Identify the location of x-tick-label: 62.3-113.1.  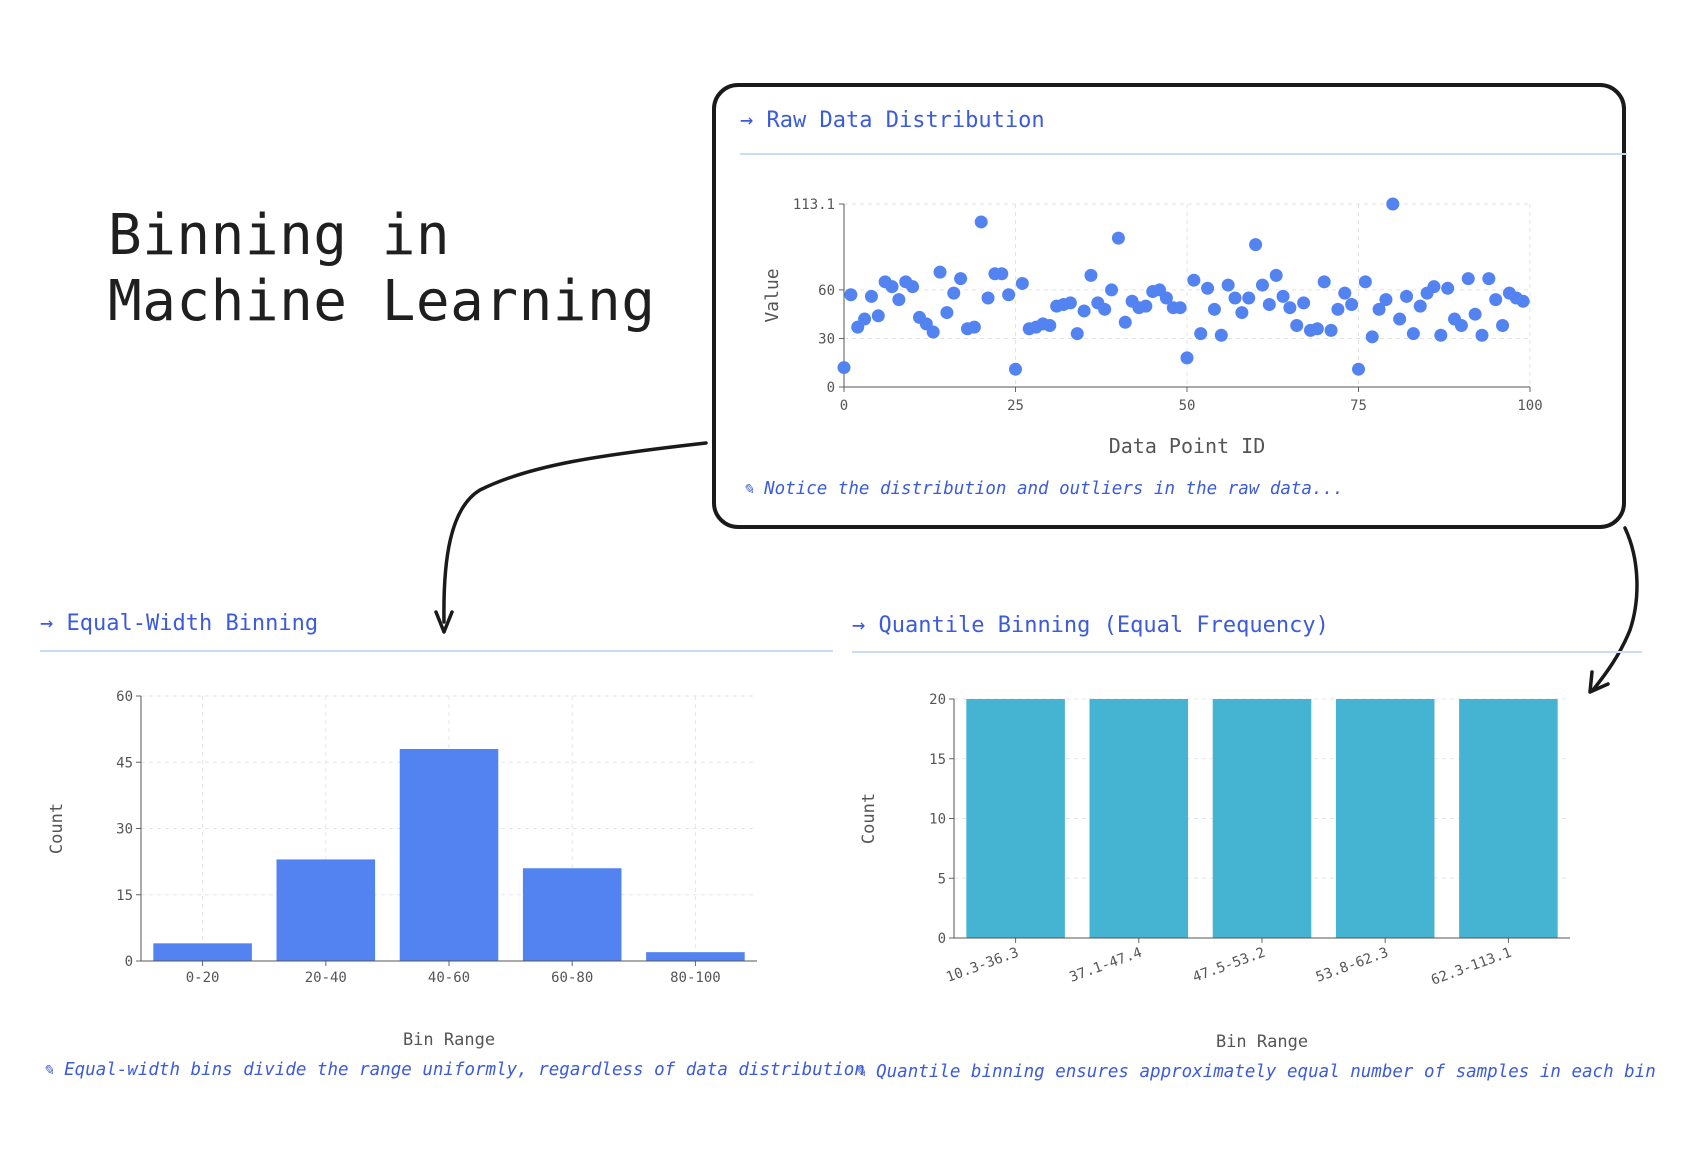
(1471, 967).